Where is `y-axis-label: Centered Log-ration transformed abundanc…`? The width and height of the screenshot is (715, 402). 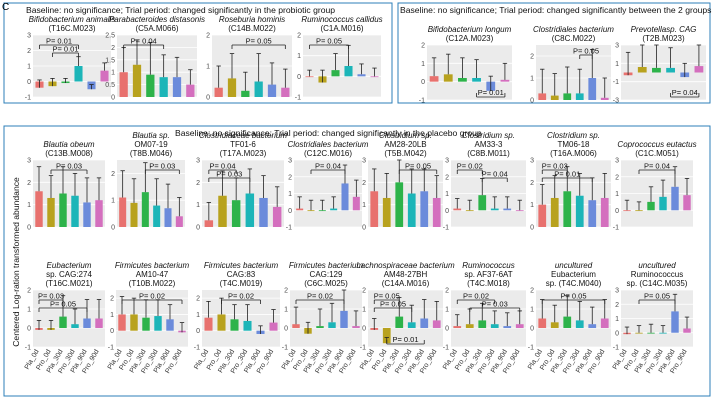
y-axis-label: Centered Log-ration transformed abundanc… is located at coordinates (16, 262).